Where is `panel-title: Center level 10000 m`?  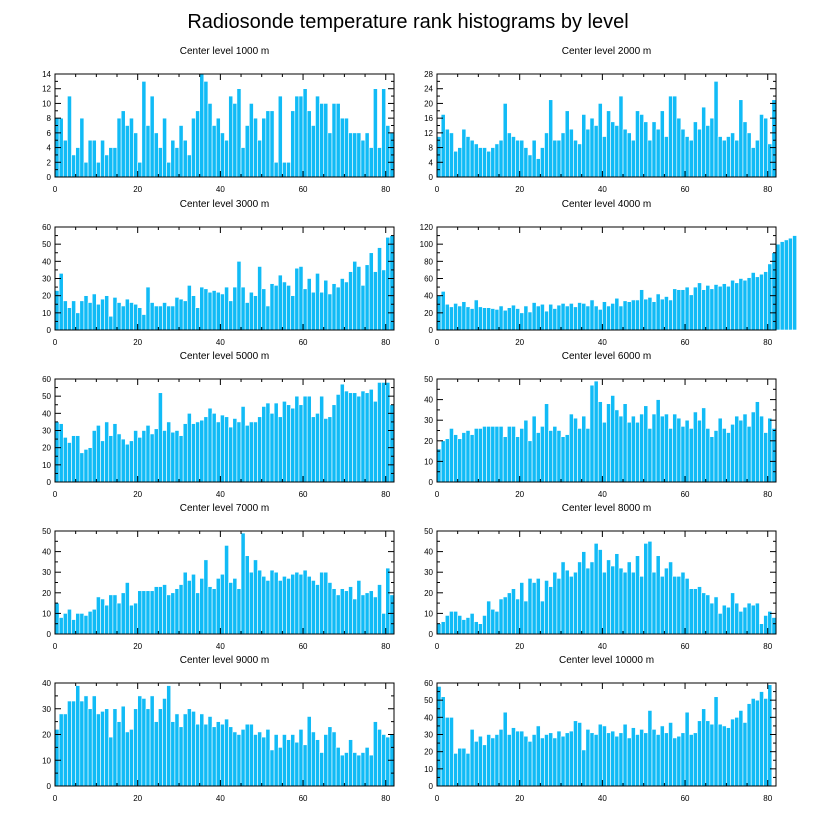
panel-title: Center level 10000 m is located at coordinates (606, 660).